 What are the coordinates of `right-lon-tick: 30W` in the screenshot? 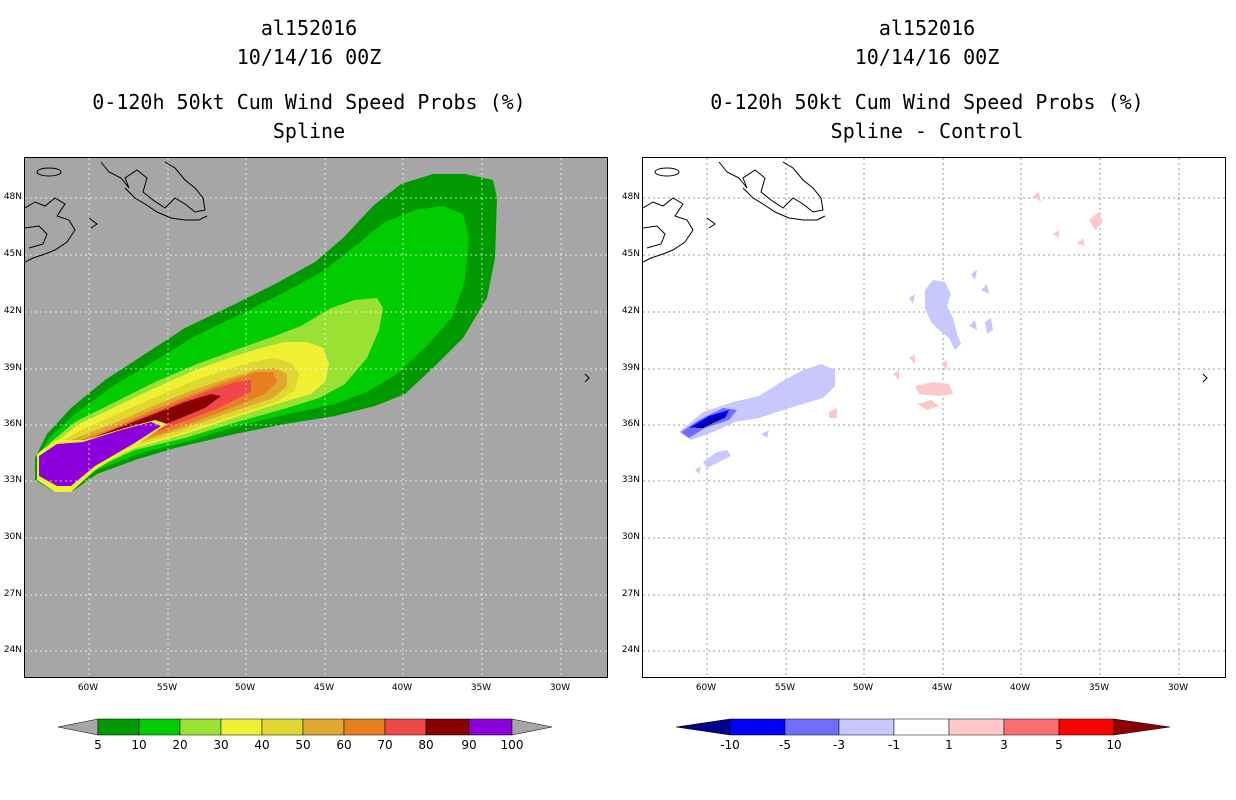 It's located at (1178, 688).